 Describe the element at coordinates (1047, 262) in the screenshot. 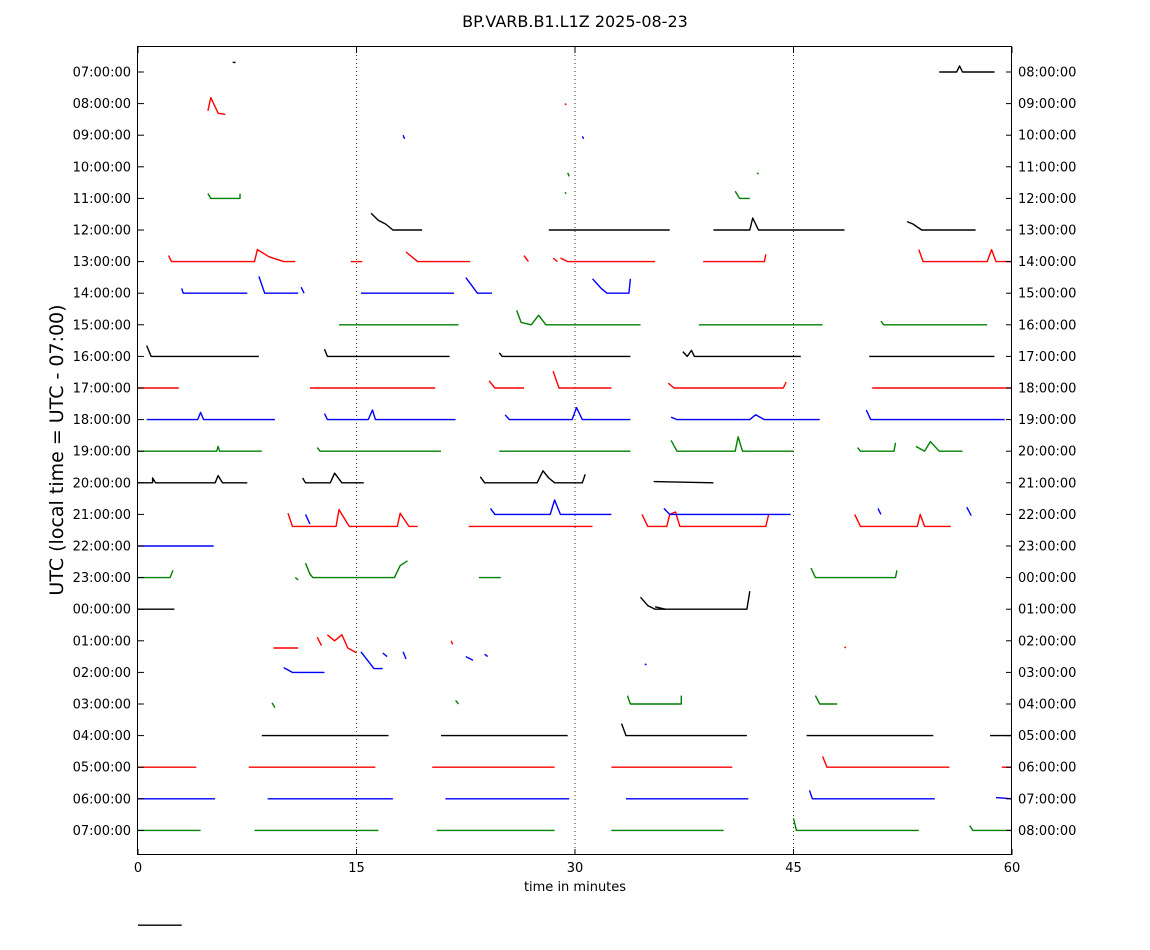

I see `right-tick-label: 14:00:00` at that location.